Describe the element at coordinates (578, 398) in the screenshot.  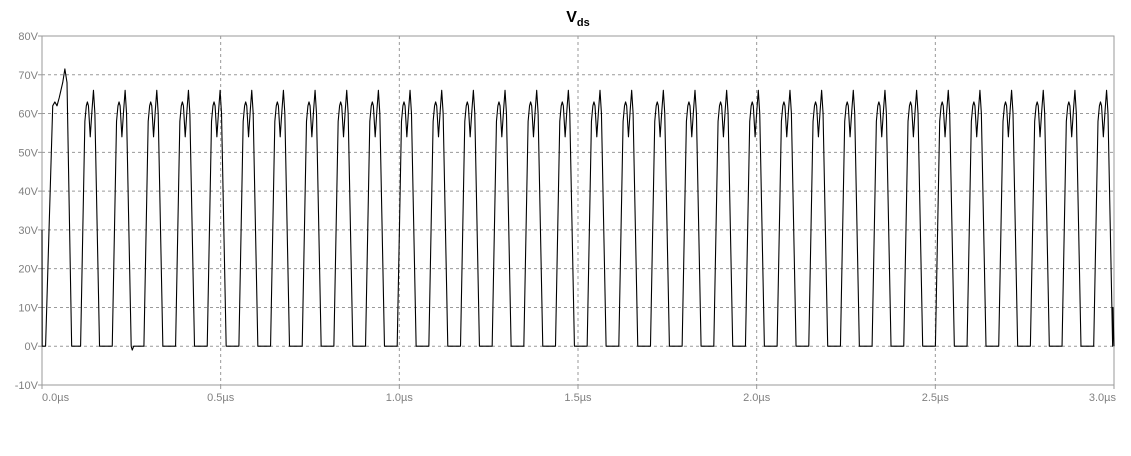
I see `x-tick-label: 1.5µs` at that location.